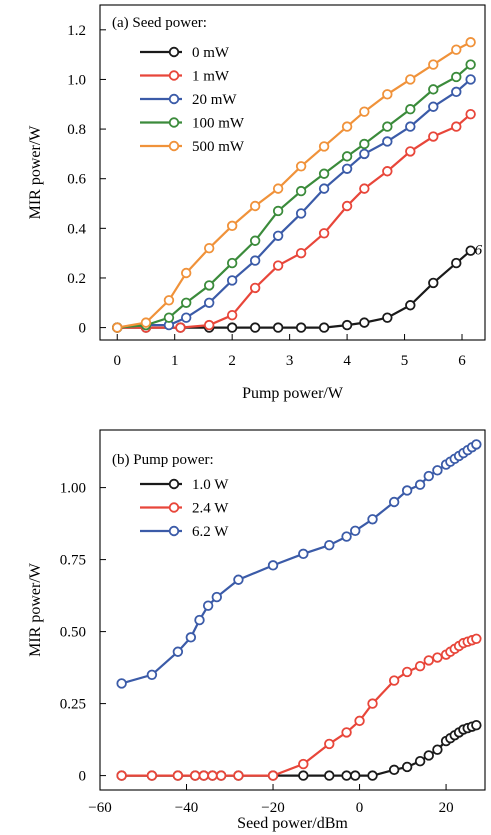 This screenshot has height=835, width=491. Describe the element at coordinates (218, 124) in the screenshot. I see `legend-label: 100 mW` at that location.